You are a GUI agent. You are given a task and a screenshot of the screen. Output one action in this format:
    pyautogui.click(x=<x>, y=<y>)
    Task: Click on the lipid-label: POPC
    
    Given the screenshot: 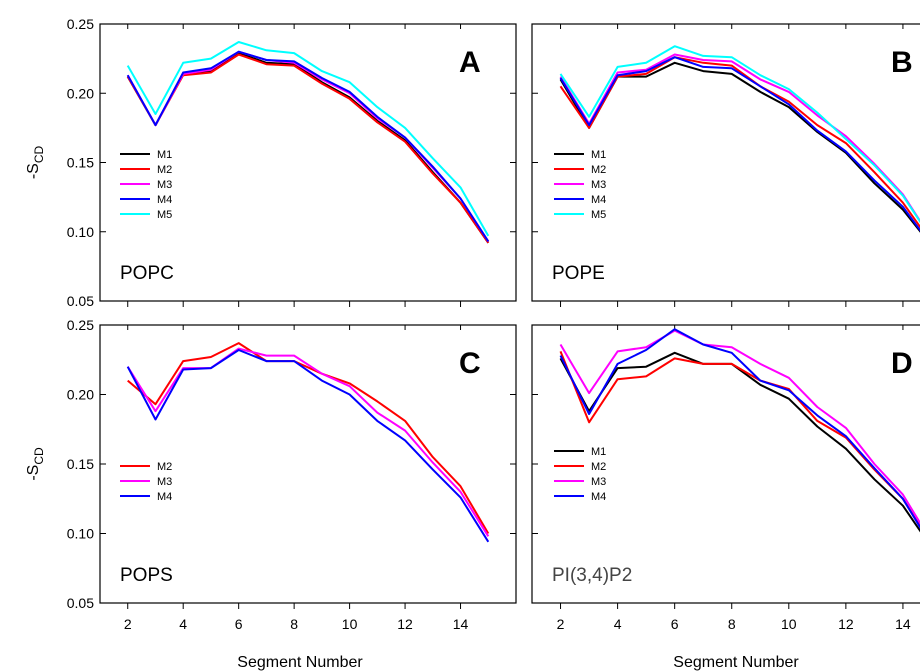 What is the action you would take?
    pyautogui.click(x=147, y=273)
    